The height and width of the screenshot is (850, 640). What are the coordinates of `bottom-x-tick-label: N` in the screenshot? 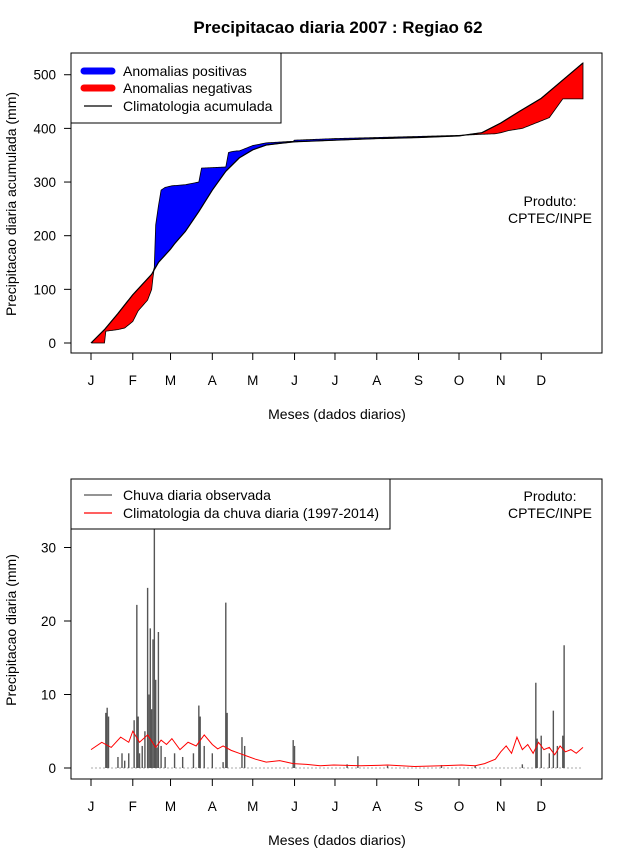 It's located at (501, 806).